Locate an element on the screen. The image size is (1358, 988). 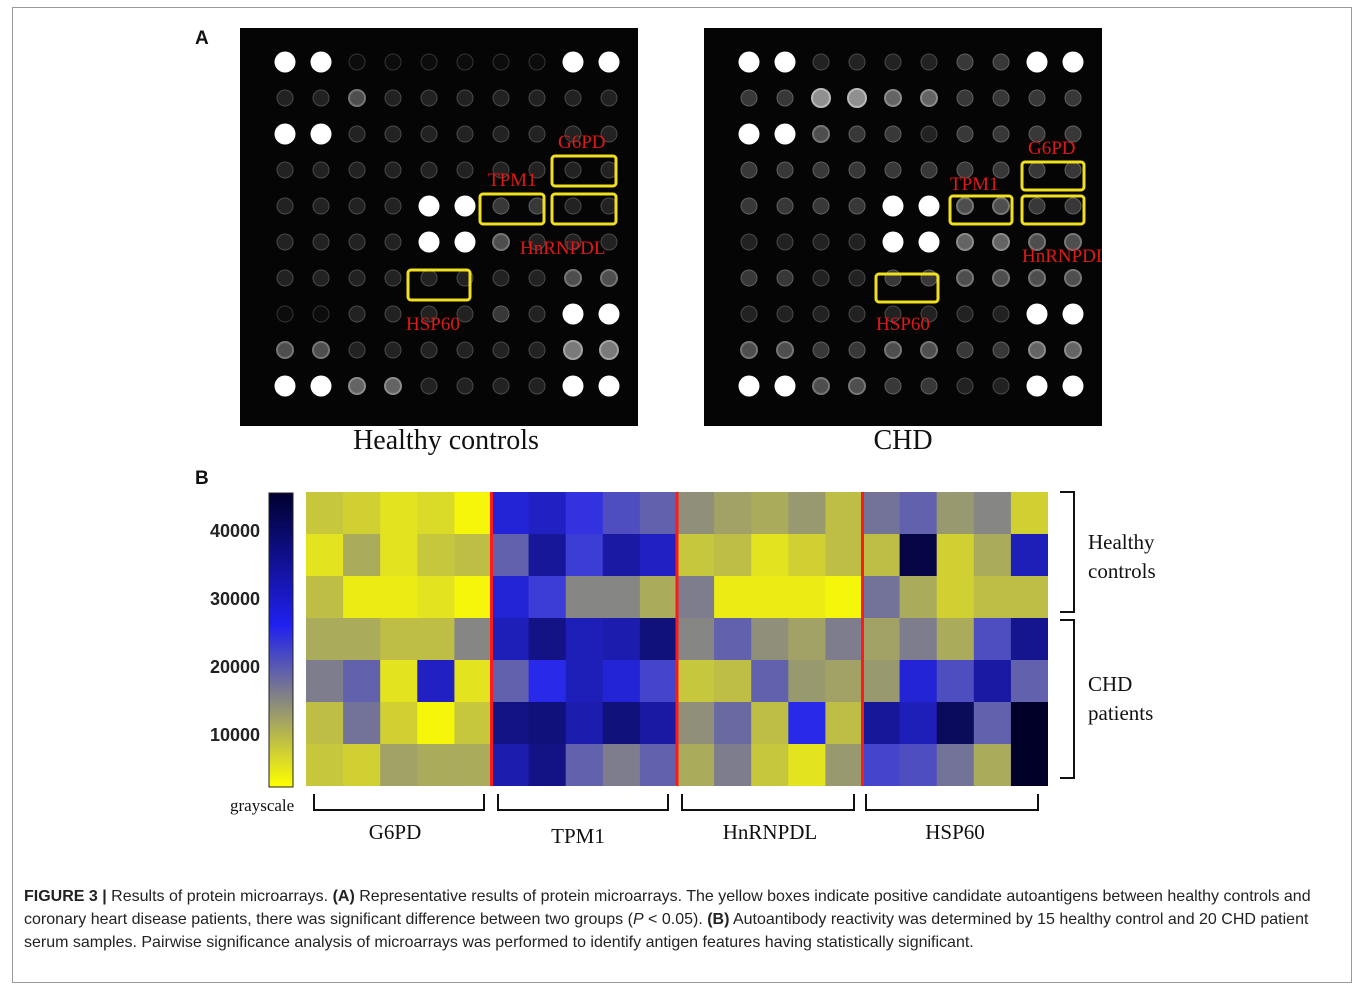
group-label-hnrnpdl: HnRNPDL is located at coordinates (770, 832).